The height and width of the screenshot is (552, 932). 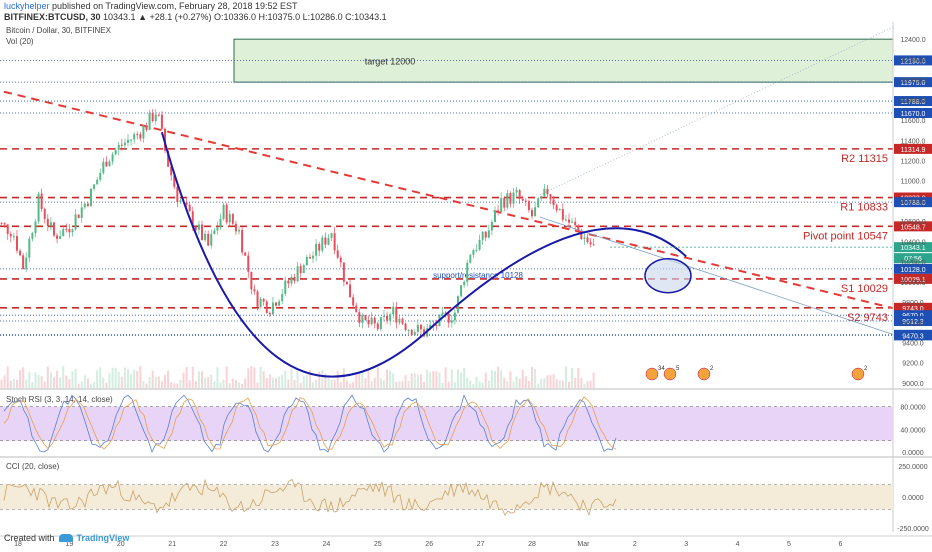 What do you see at coordinates (912, 227) in the screenshot?
I see `level-price-label: 10548.7` at bounding box center [912, 227].